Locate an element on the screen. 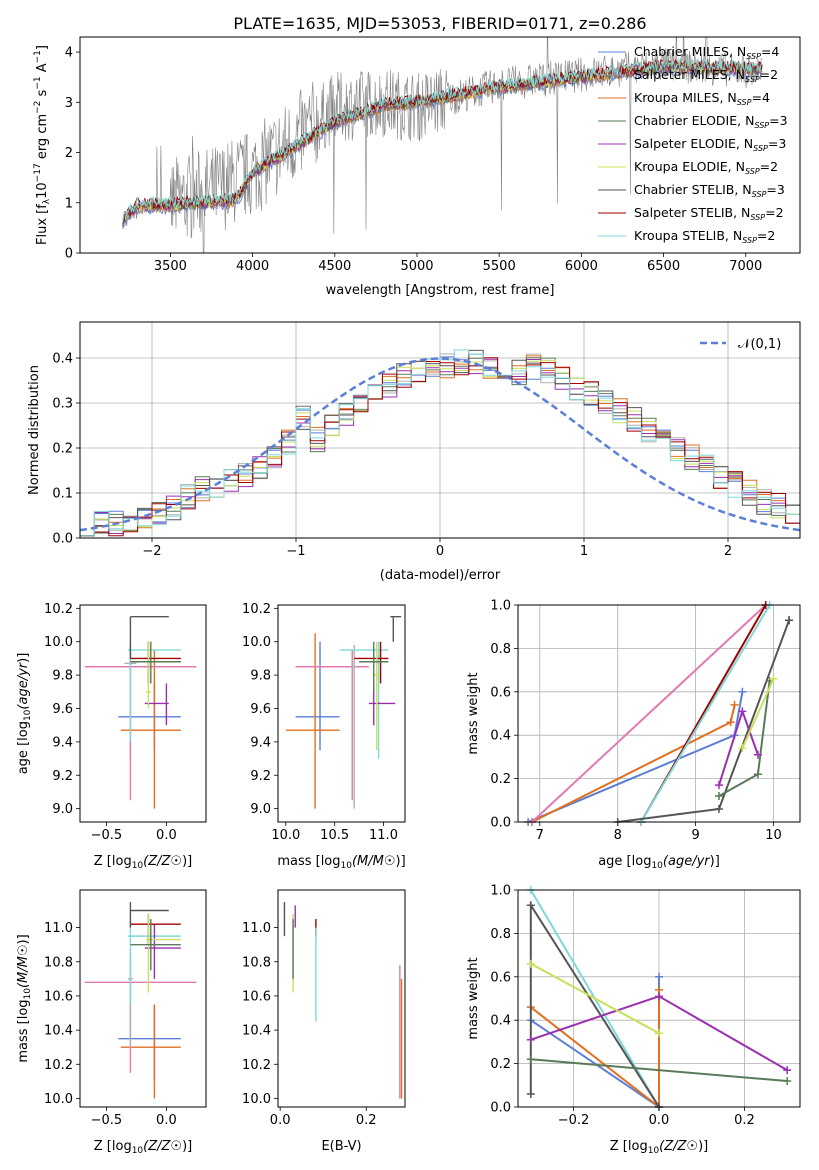 The height and width of the screenshot is (1170, 819). mass-vs-EBV-axes: 0.0 0.2 10.0 10.2 10.4 10.6 10.8 11.0 is located at coordinates (309, 1024).